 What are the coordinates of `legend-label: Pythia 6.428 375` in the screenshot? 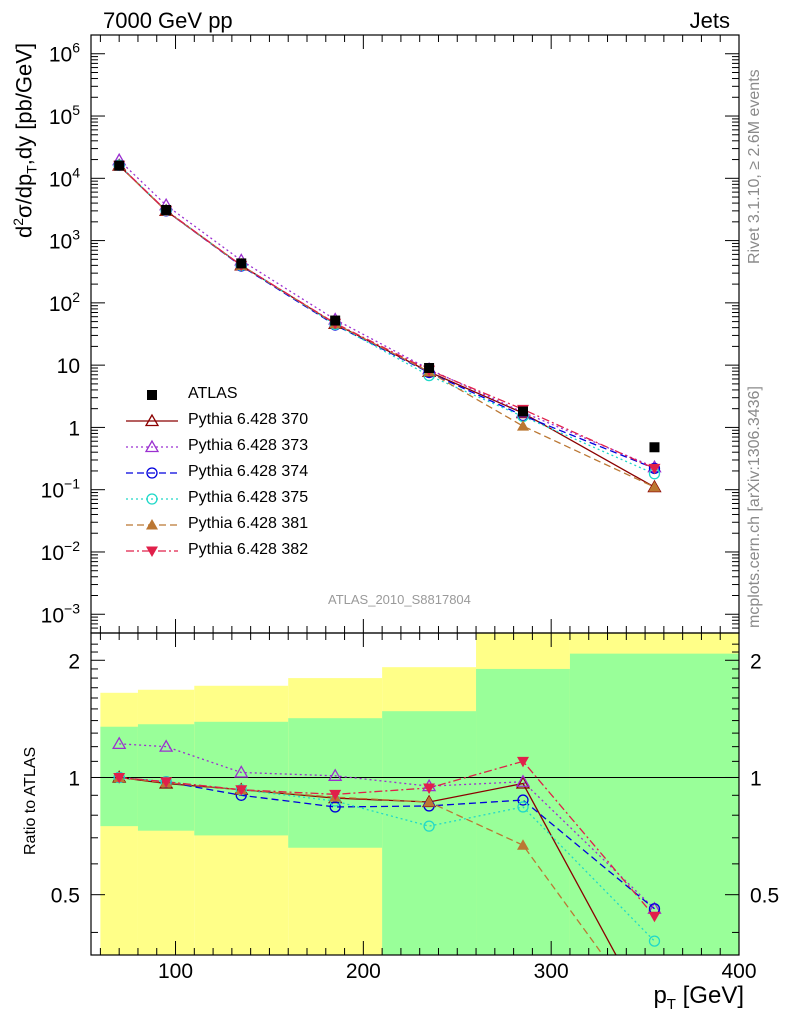 It's located at (248, 497).